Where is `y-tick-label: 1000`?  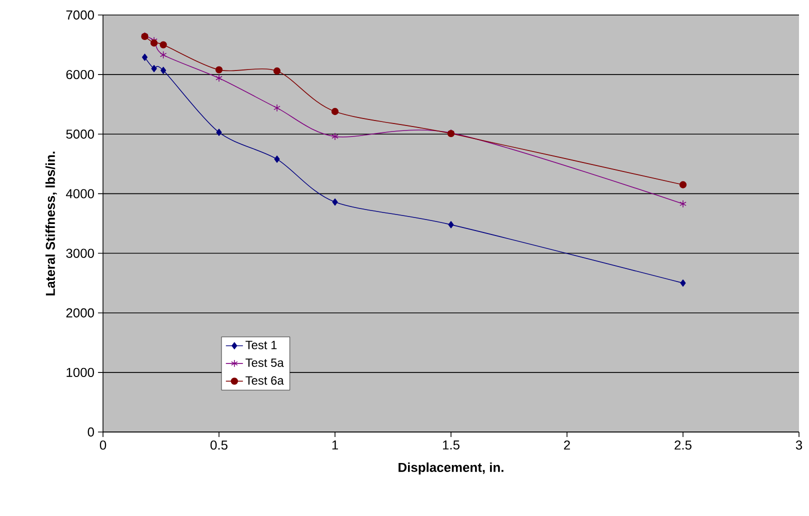 y-tick-label: 1000 is located at coordinates (80, 373).